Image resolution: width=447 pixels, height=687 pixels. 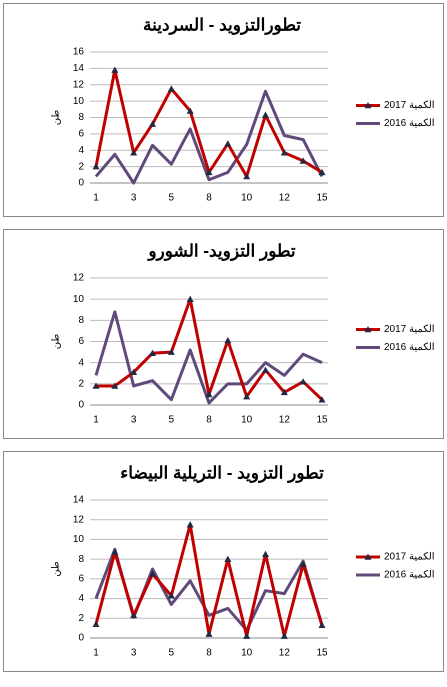 What do you see at coordinates (221, 251) in the screenshot?
I see `chart-title: تطور التزويد- الشورو` at bounding box center [221, 251].